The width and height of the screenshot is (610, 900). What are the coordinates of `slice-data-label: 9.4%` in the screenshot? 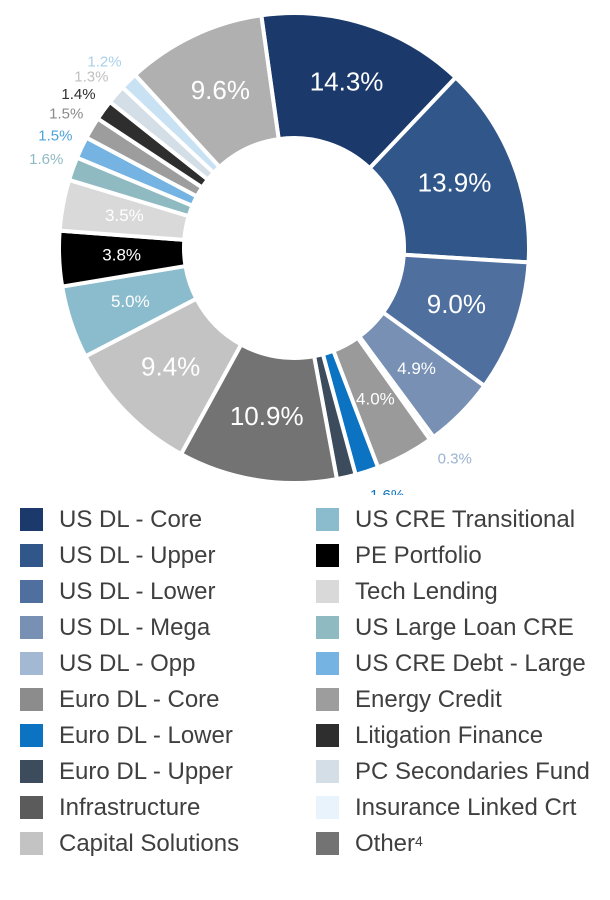 It's located at (170, 366).